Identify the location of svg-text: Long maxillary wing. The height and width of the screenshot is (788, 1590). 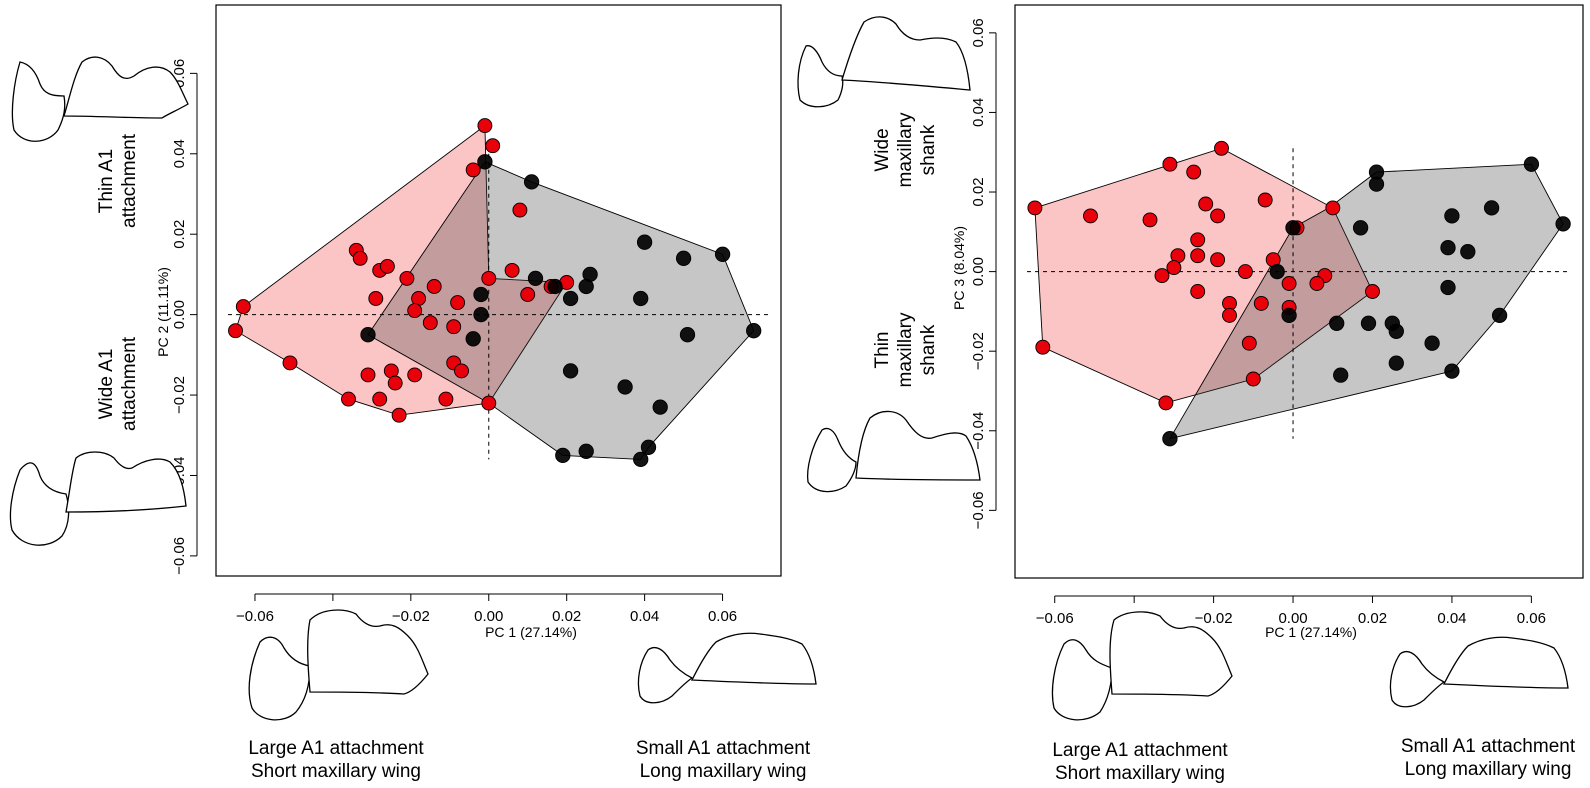
(723, 771).